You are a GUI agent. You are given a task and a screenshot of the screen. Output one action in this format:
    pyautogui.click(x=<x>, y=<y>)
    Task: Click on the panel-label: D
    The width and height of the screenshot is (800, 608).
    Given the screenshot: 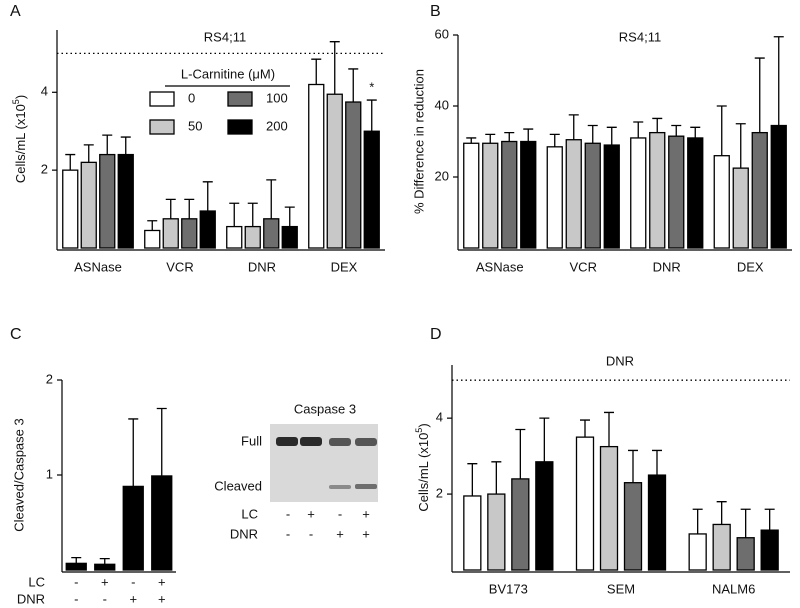 What is the action you would take?
    pyautogui.click(x=436, y=334)
    